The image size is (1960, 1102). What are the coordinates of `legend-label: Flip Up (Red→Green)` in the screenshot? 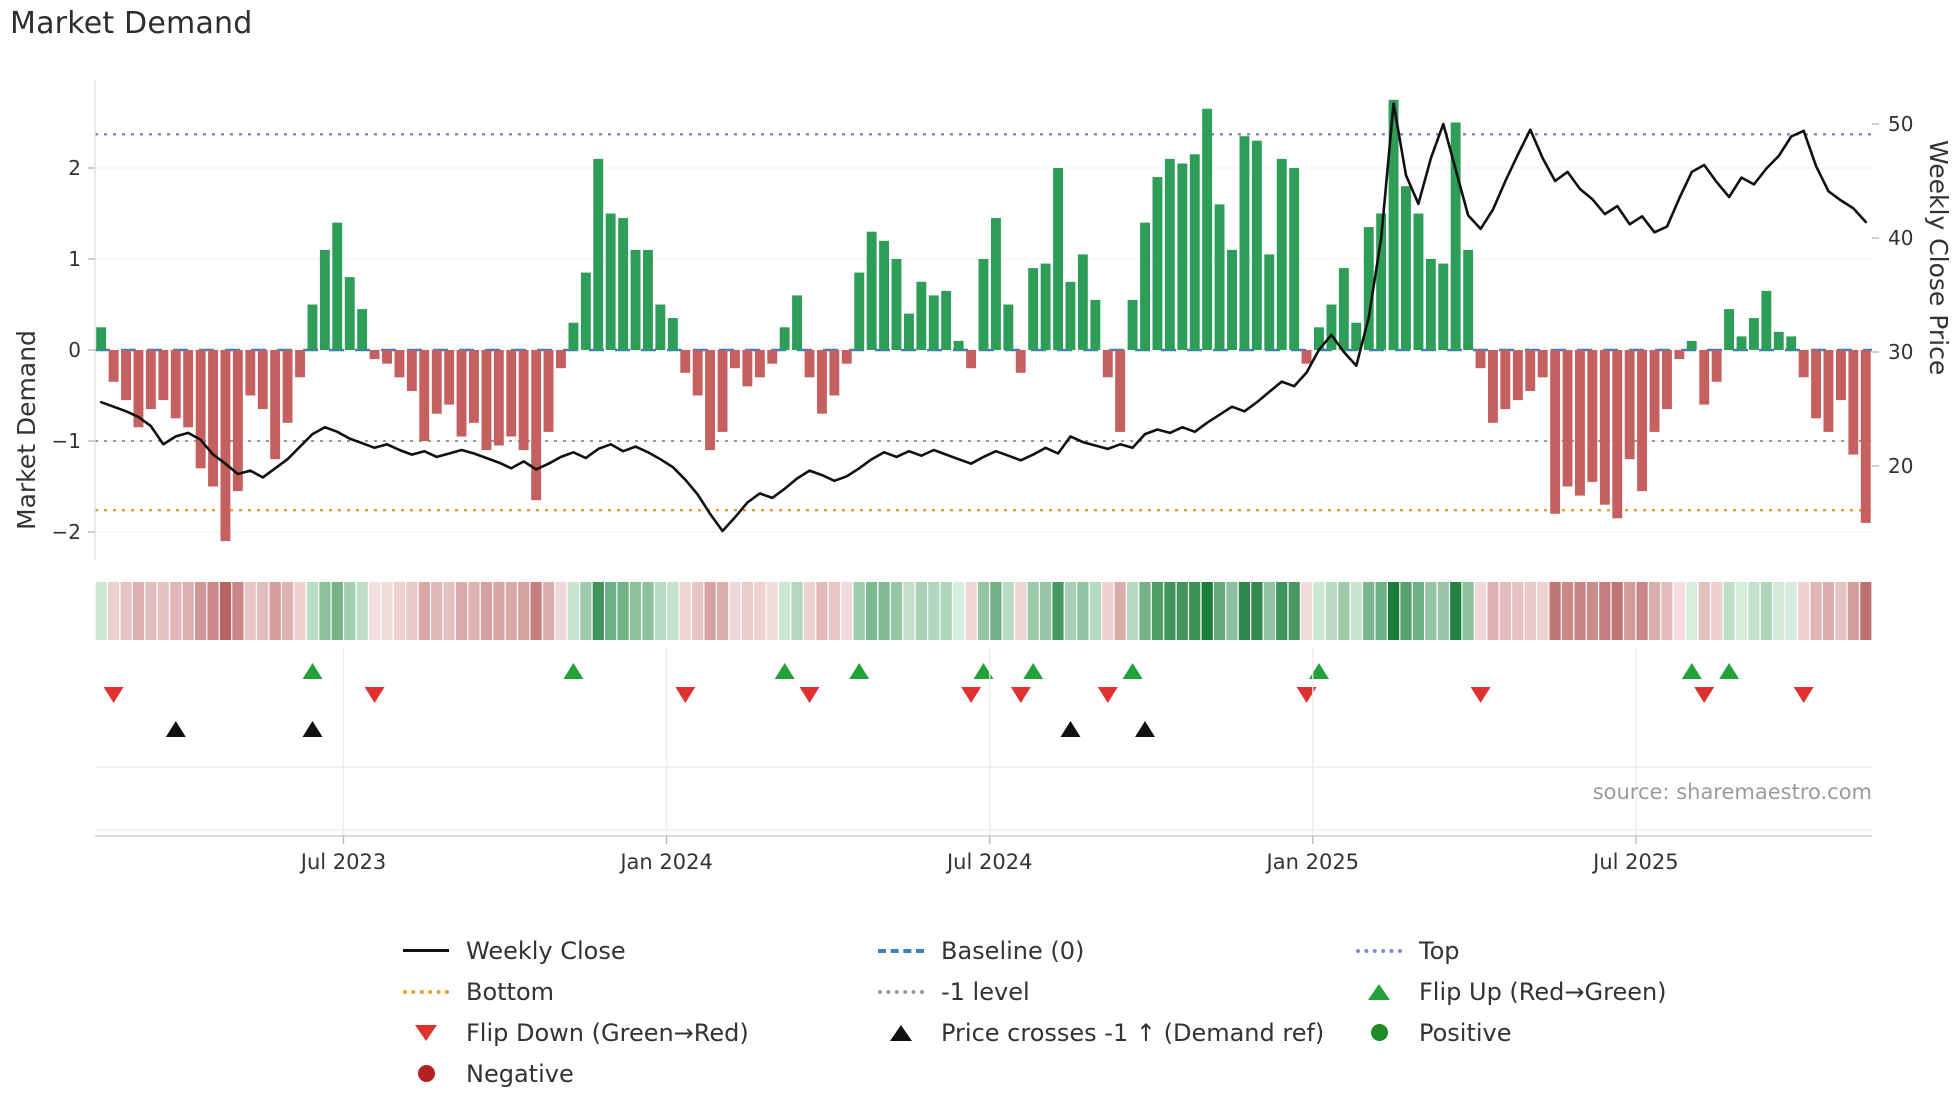 It's located at (1543, 991).